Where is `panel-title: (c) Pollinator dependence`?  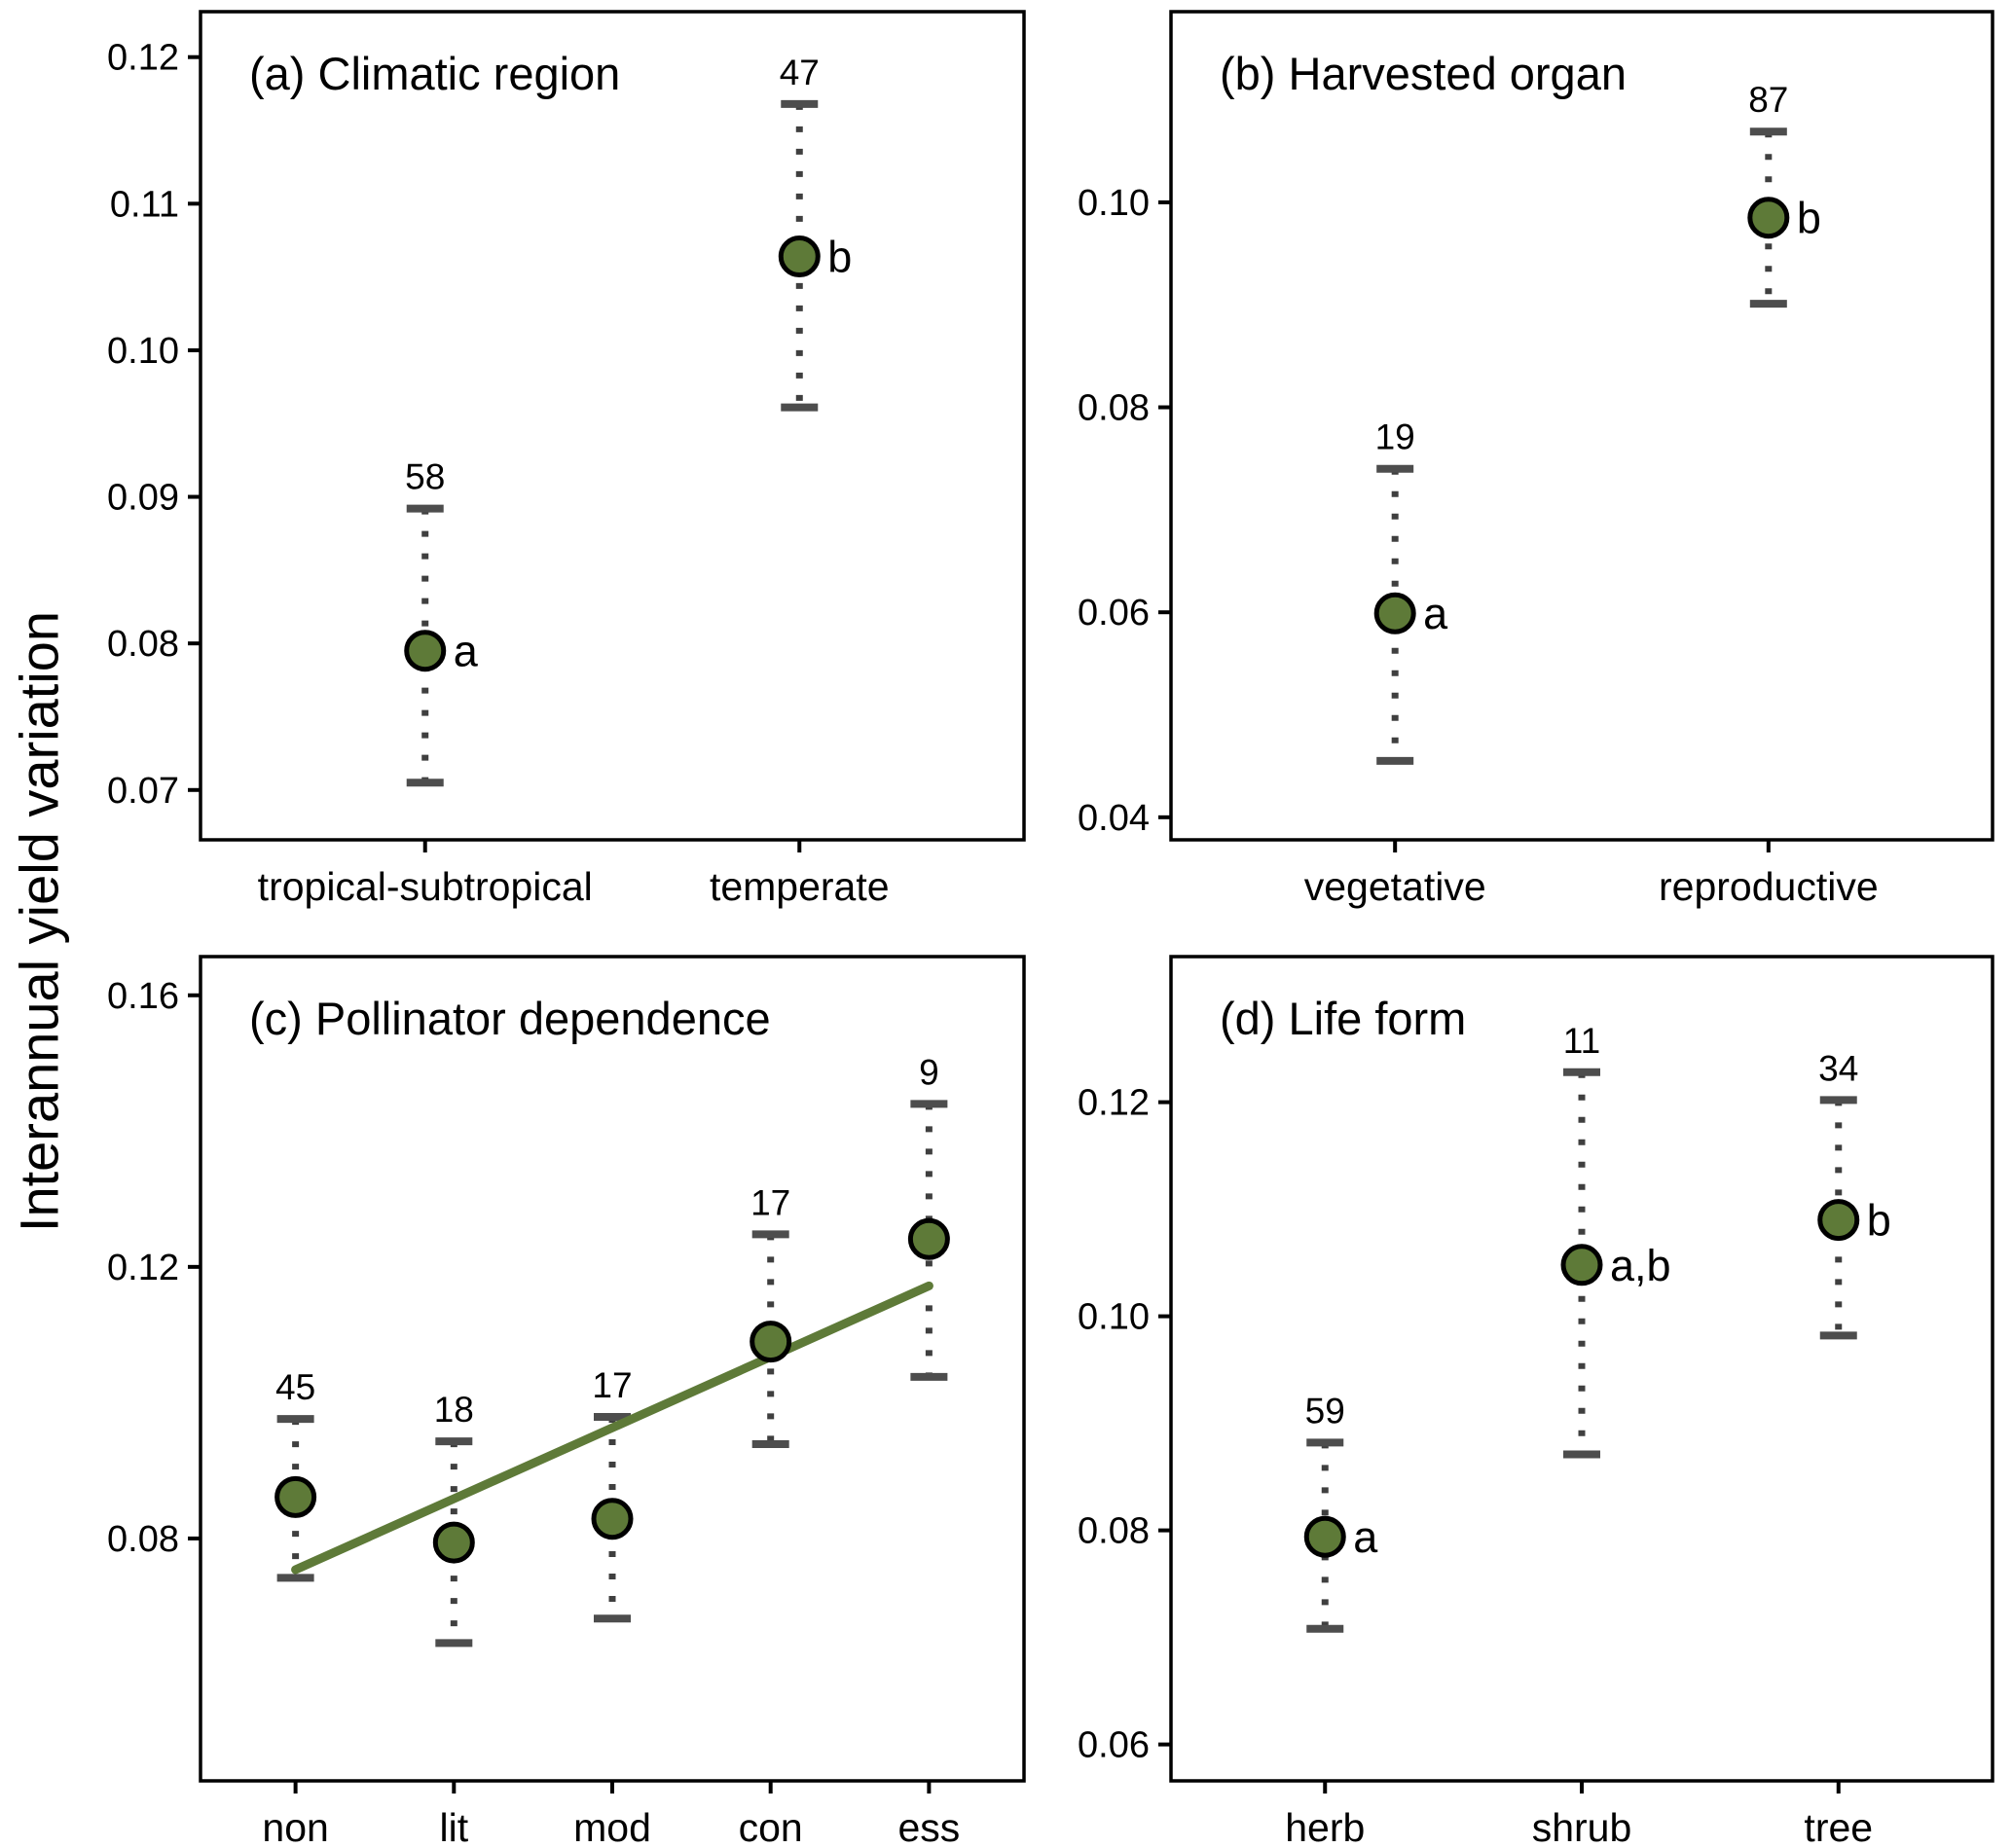
panel-title: (c) Pollinator dependence is located at coordinates (510, 1018).